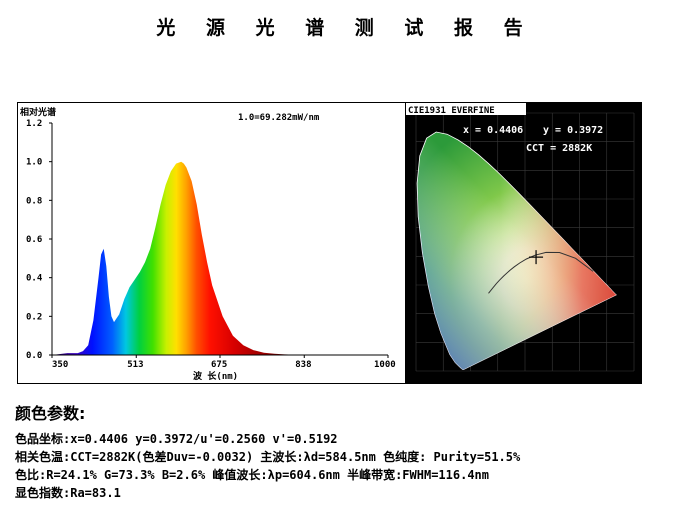  Describe the element at coordinates (34, 240) in the screenshot. I see `y-tick-label: 0.6` at that location.